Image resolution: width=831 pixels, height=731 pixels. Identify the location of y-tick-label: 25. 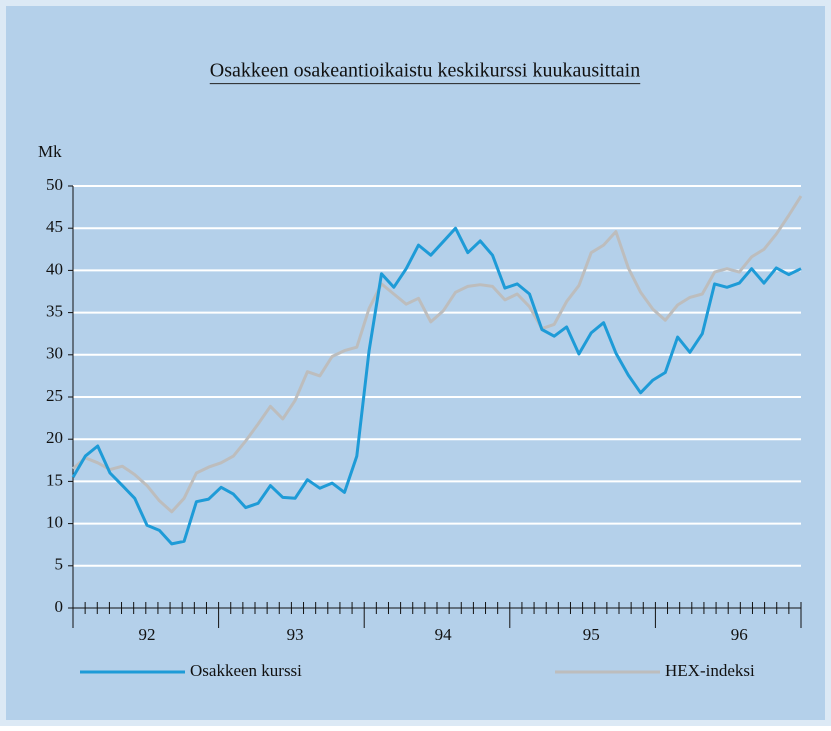
(54, 395).